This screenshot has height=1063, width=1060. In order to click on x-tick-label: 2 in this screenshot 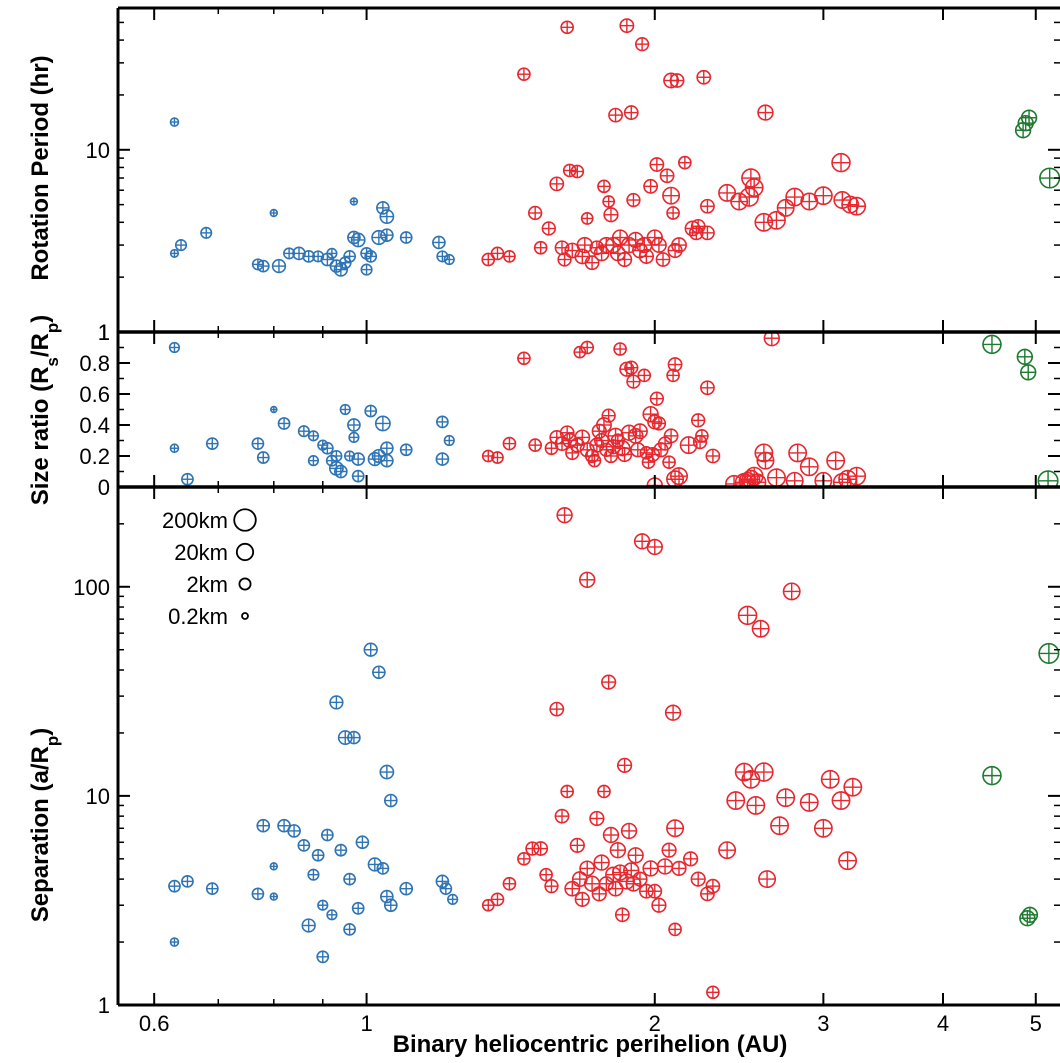, I will do `click(655, 1023)`.